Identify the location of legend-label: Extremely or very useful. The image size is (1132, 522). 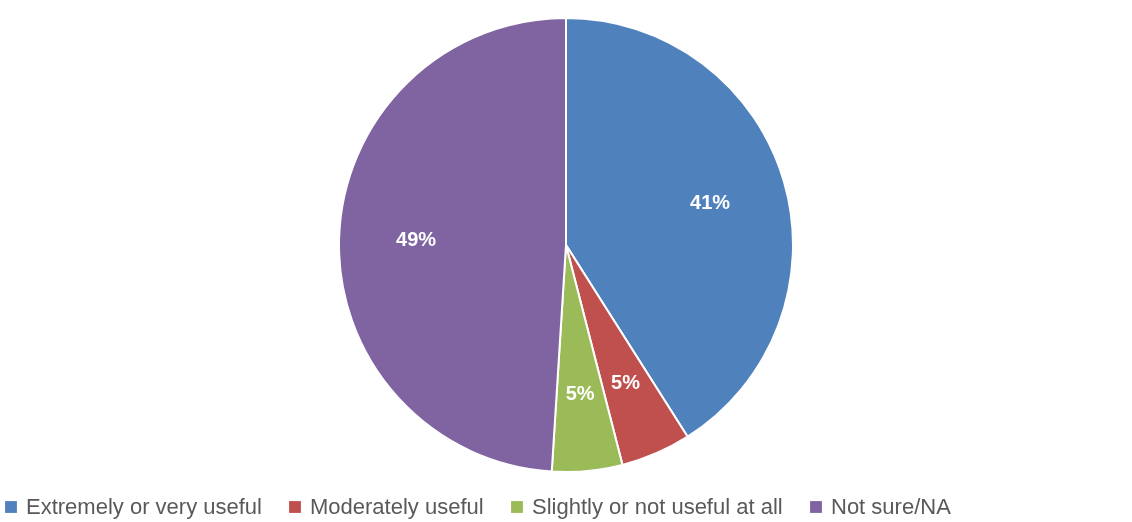
(144, 506).